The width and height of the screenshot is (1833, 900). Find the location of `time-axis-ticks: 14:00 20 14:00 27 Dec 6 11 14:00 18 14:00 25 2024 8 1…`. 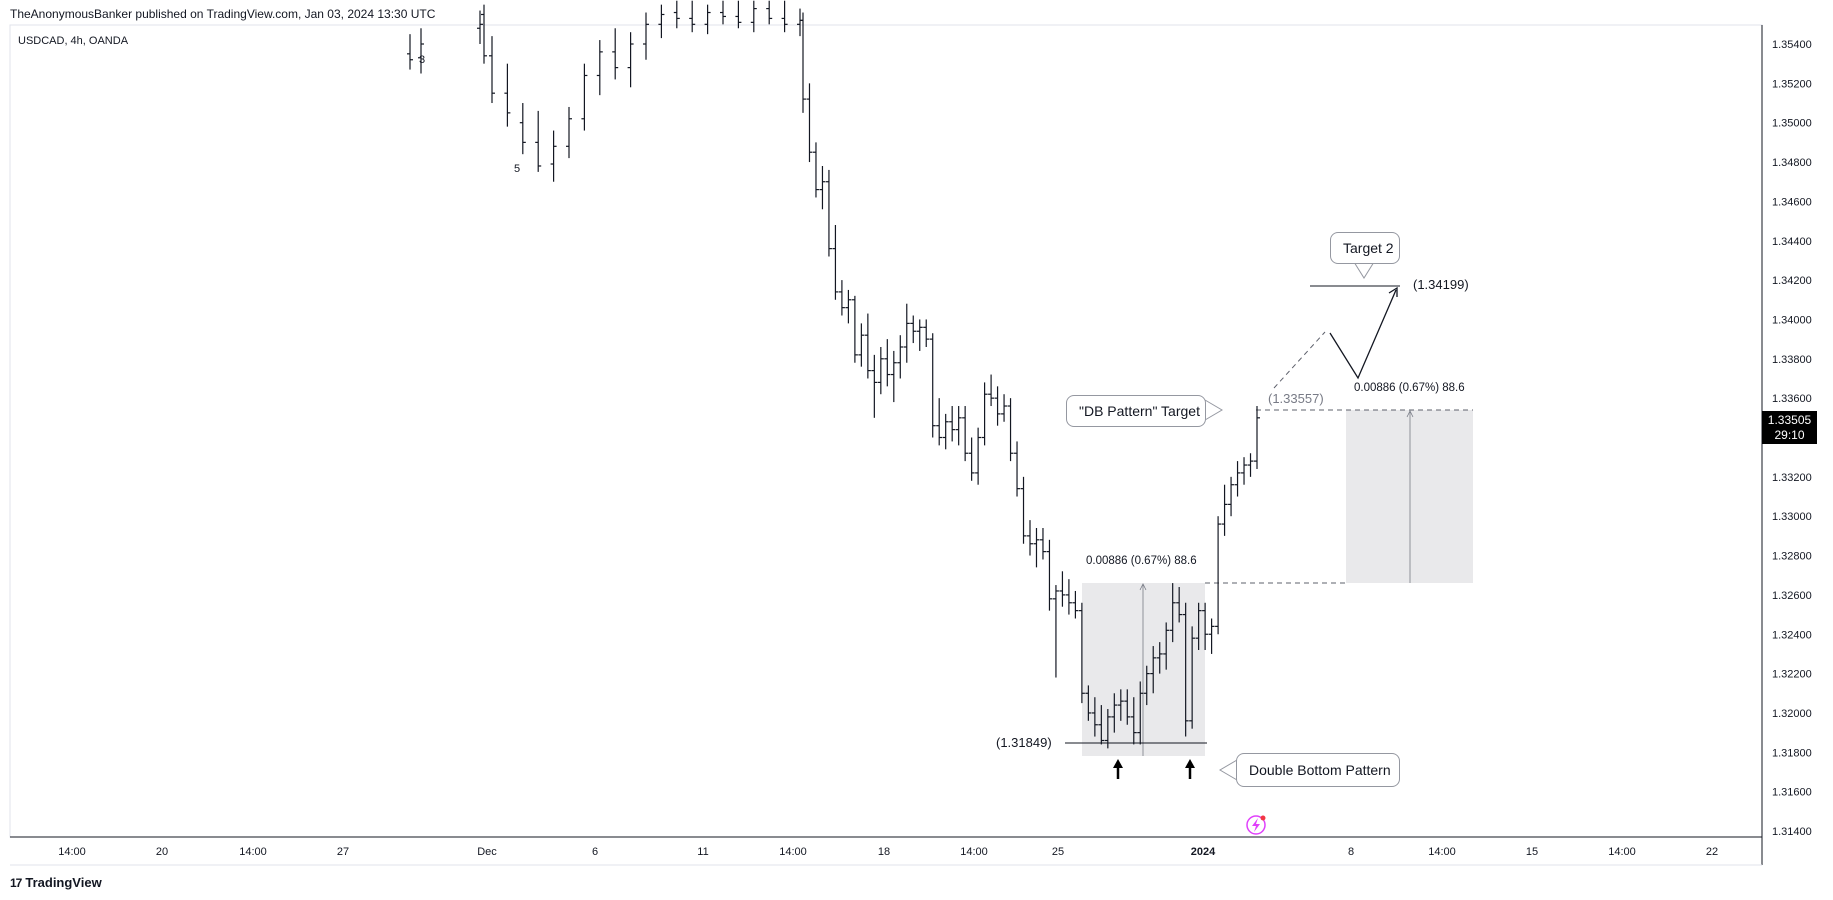

time-axis-ticks: 14:00 20 14:00 27 Dec 6 11 14:00 18 14:00 25 2024 8 1… is located at coordinates (888, 852).